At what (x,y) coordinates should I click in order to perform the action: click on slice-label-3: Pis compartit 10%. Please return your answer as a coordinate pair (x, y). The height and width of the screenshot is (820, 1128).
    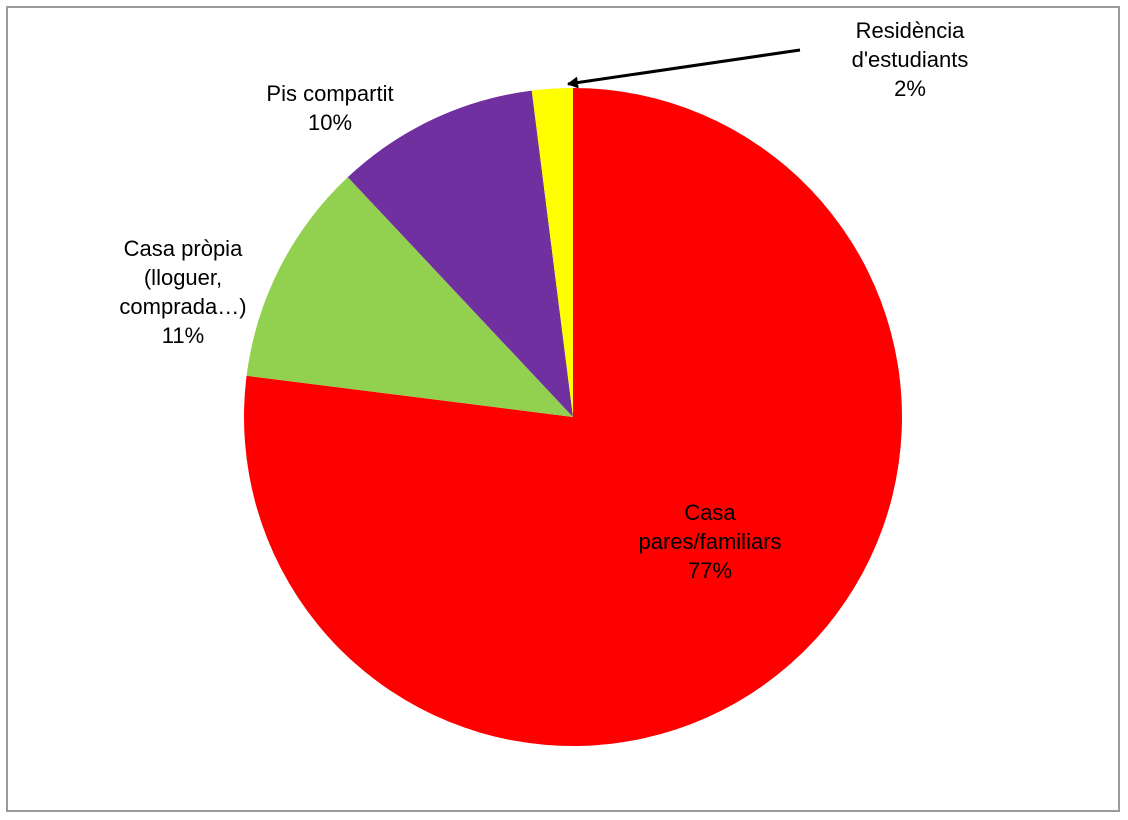
    Looking at the image, I should click on (329, 108).